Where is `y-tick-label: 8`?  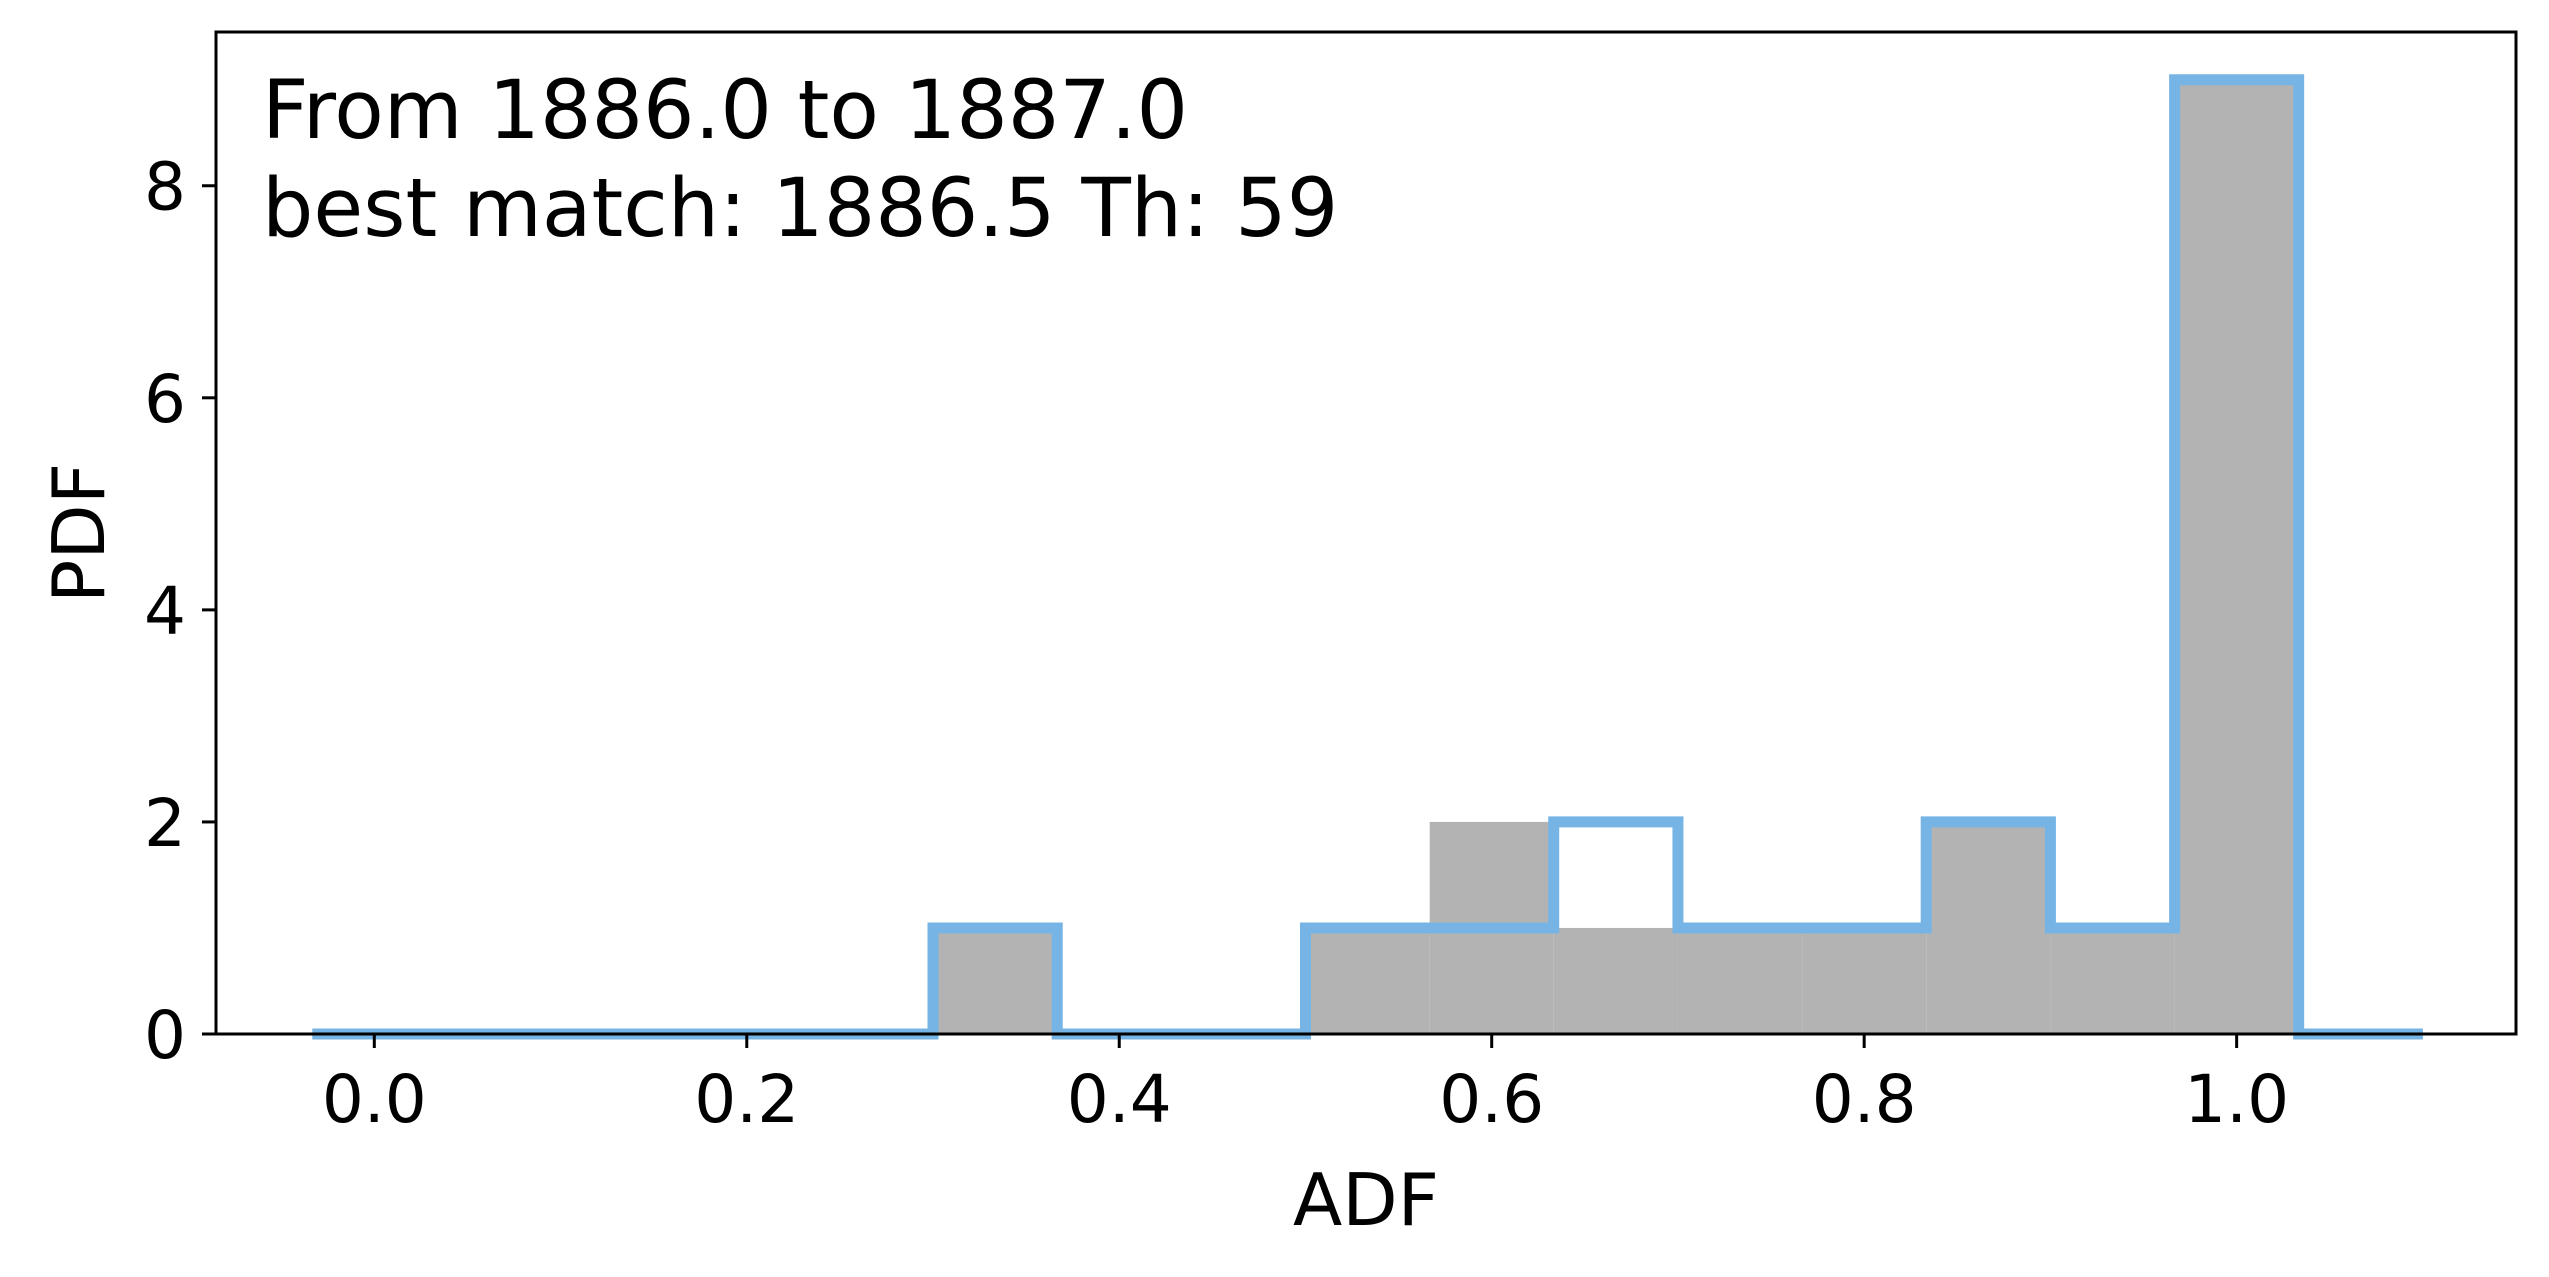 y-tick-label: 8 is located at coordinates (165, 187).